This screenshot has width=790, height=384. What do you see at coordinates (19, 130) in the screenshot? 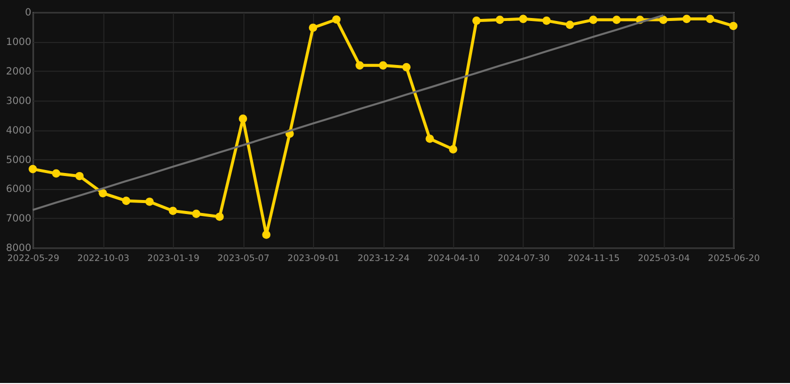
I see `y-tick-label: 4000` at bounding box center [19, 130].